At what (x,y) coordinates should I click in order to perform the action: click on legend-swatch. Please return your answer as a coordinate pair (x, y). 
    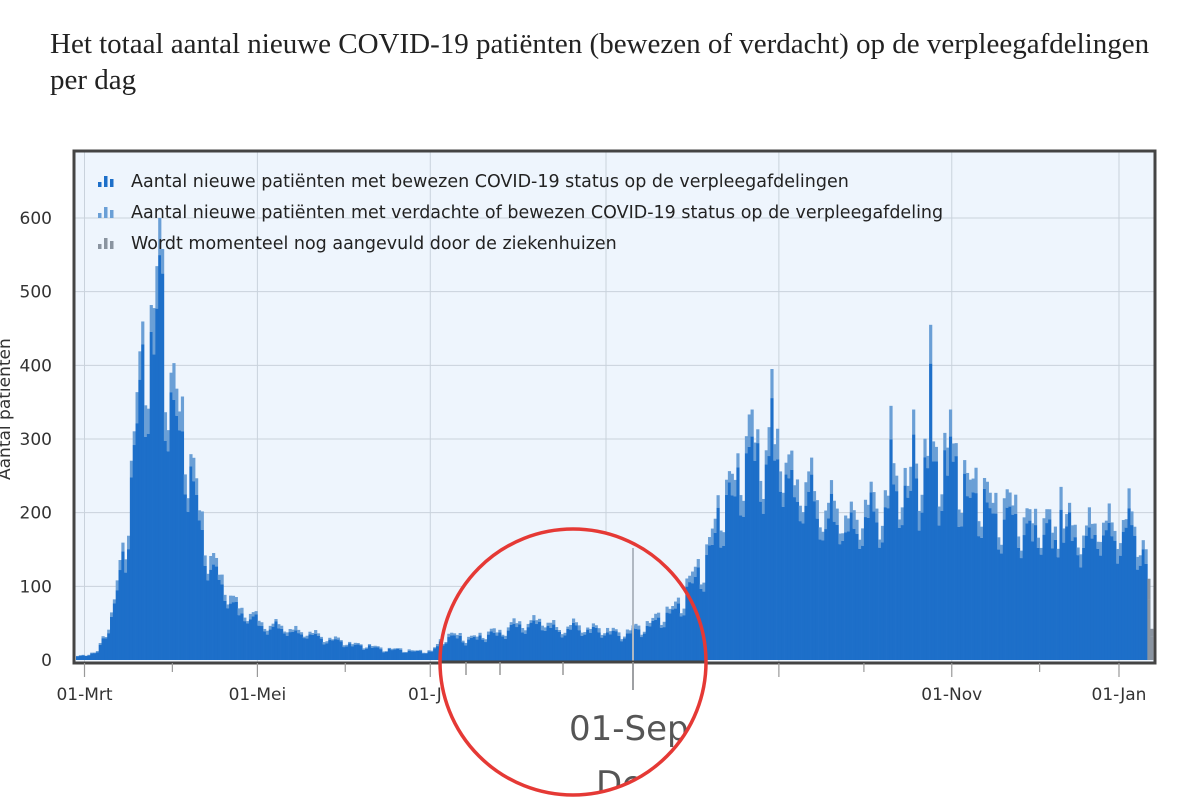
    Looking at the image, I should click on (100, 246).